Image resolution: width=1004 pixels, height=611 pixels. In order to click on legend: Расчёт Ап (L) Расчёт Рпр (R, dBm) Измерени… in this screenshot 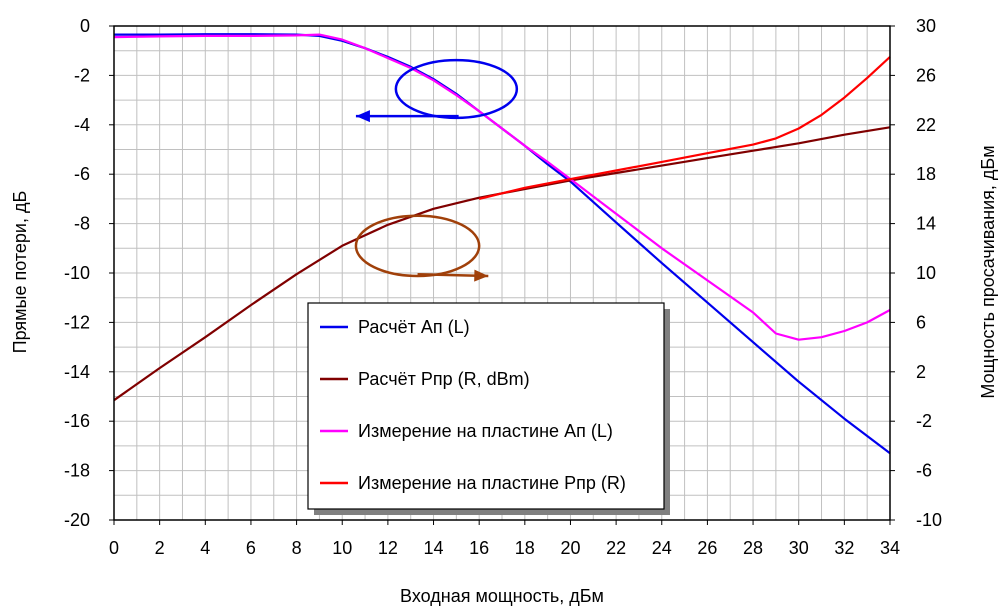, I will do `click(488, 408)`.